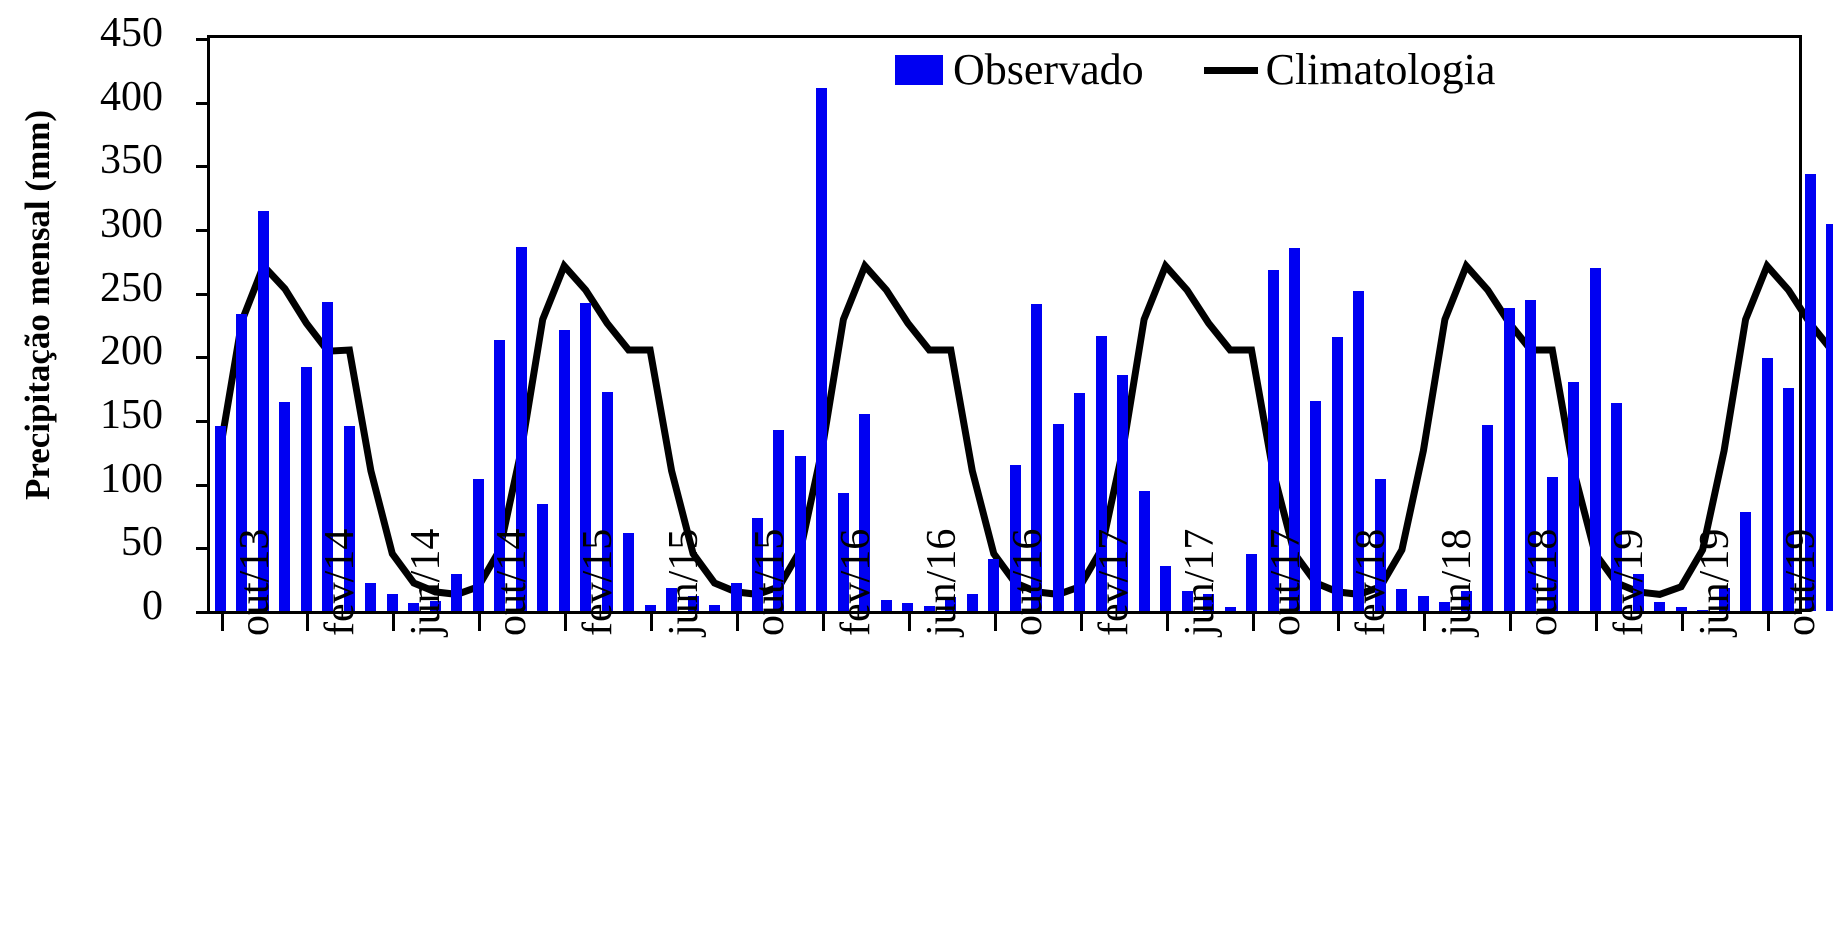 The image size is (1833, 936). I want to click on y-tick-label: 400, so click(131, 96).